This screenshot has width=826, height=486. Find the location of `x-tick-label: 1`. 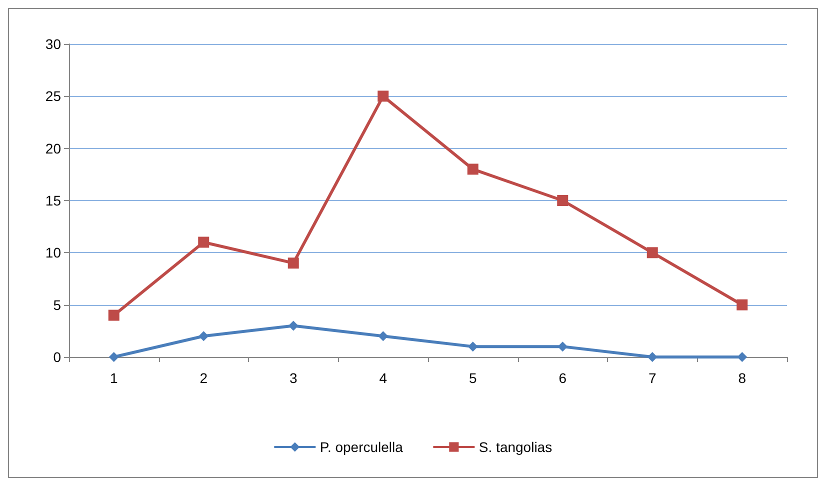

x-tick-label: 1 is located at coordinates (114, 378).